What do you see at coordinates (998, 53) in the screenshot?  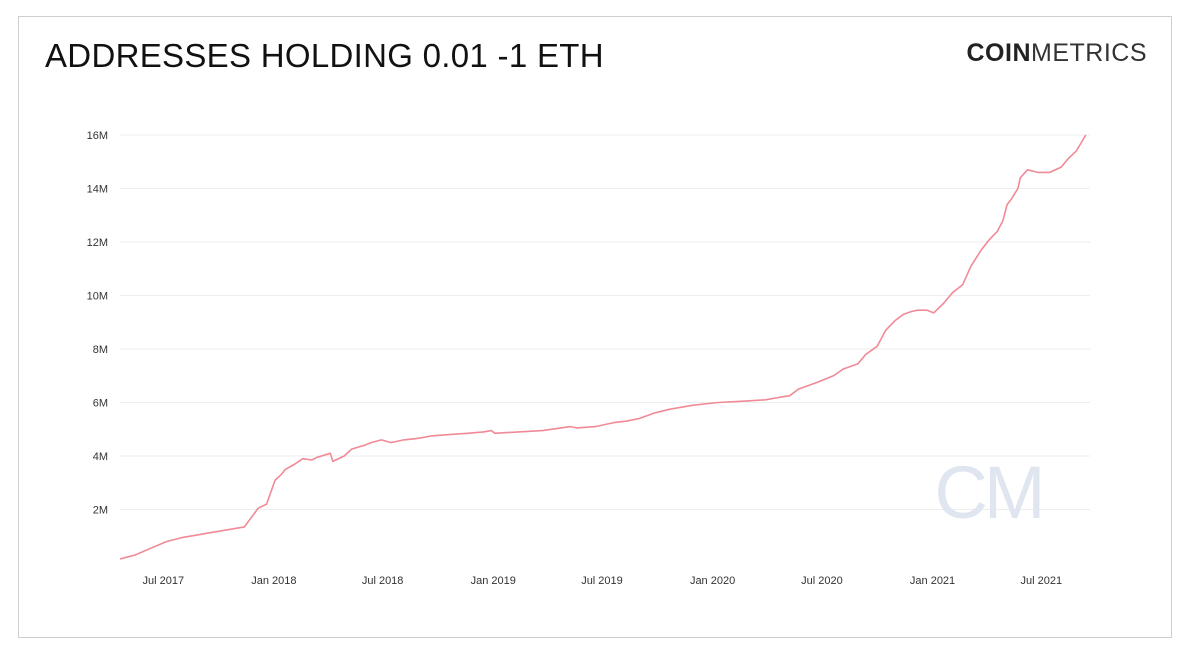 I see `logo-bold-text: COIN` at bounding box center [998, 53].